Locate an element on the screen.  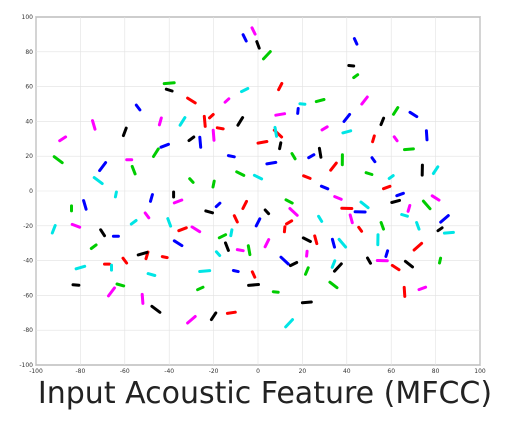
y-tick-label: -60 is located at coordinates (28, 295).